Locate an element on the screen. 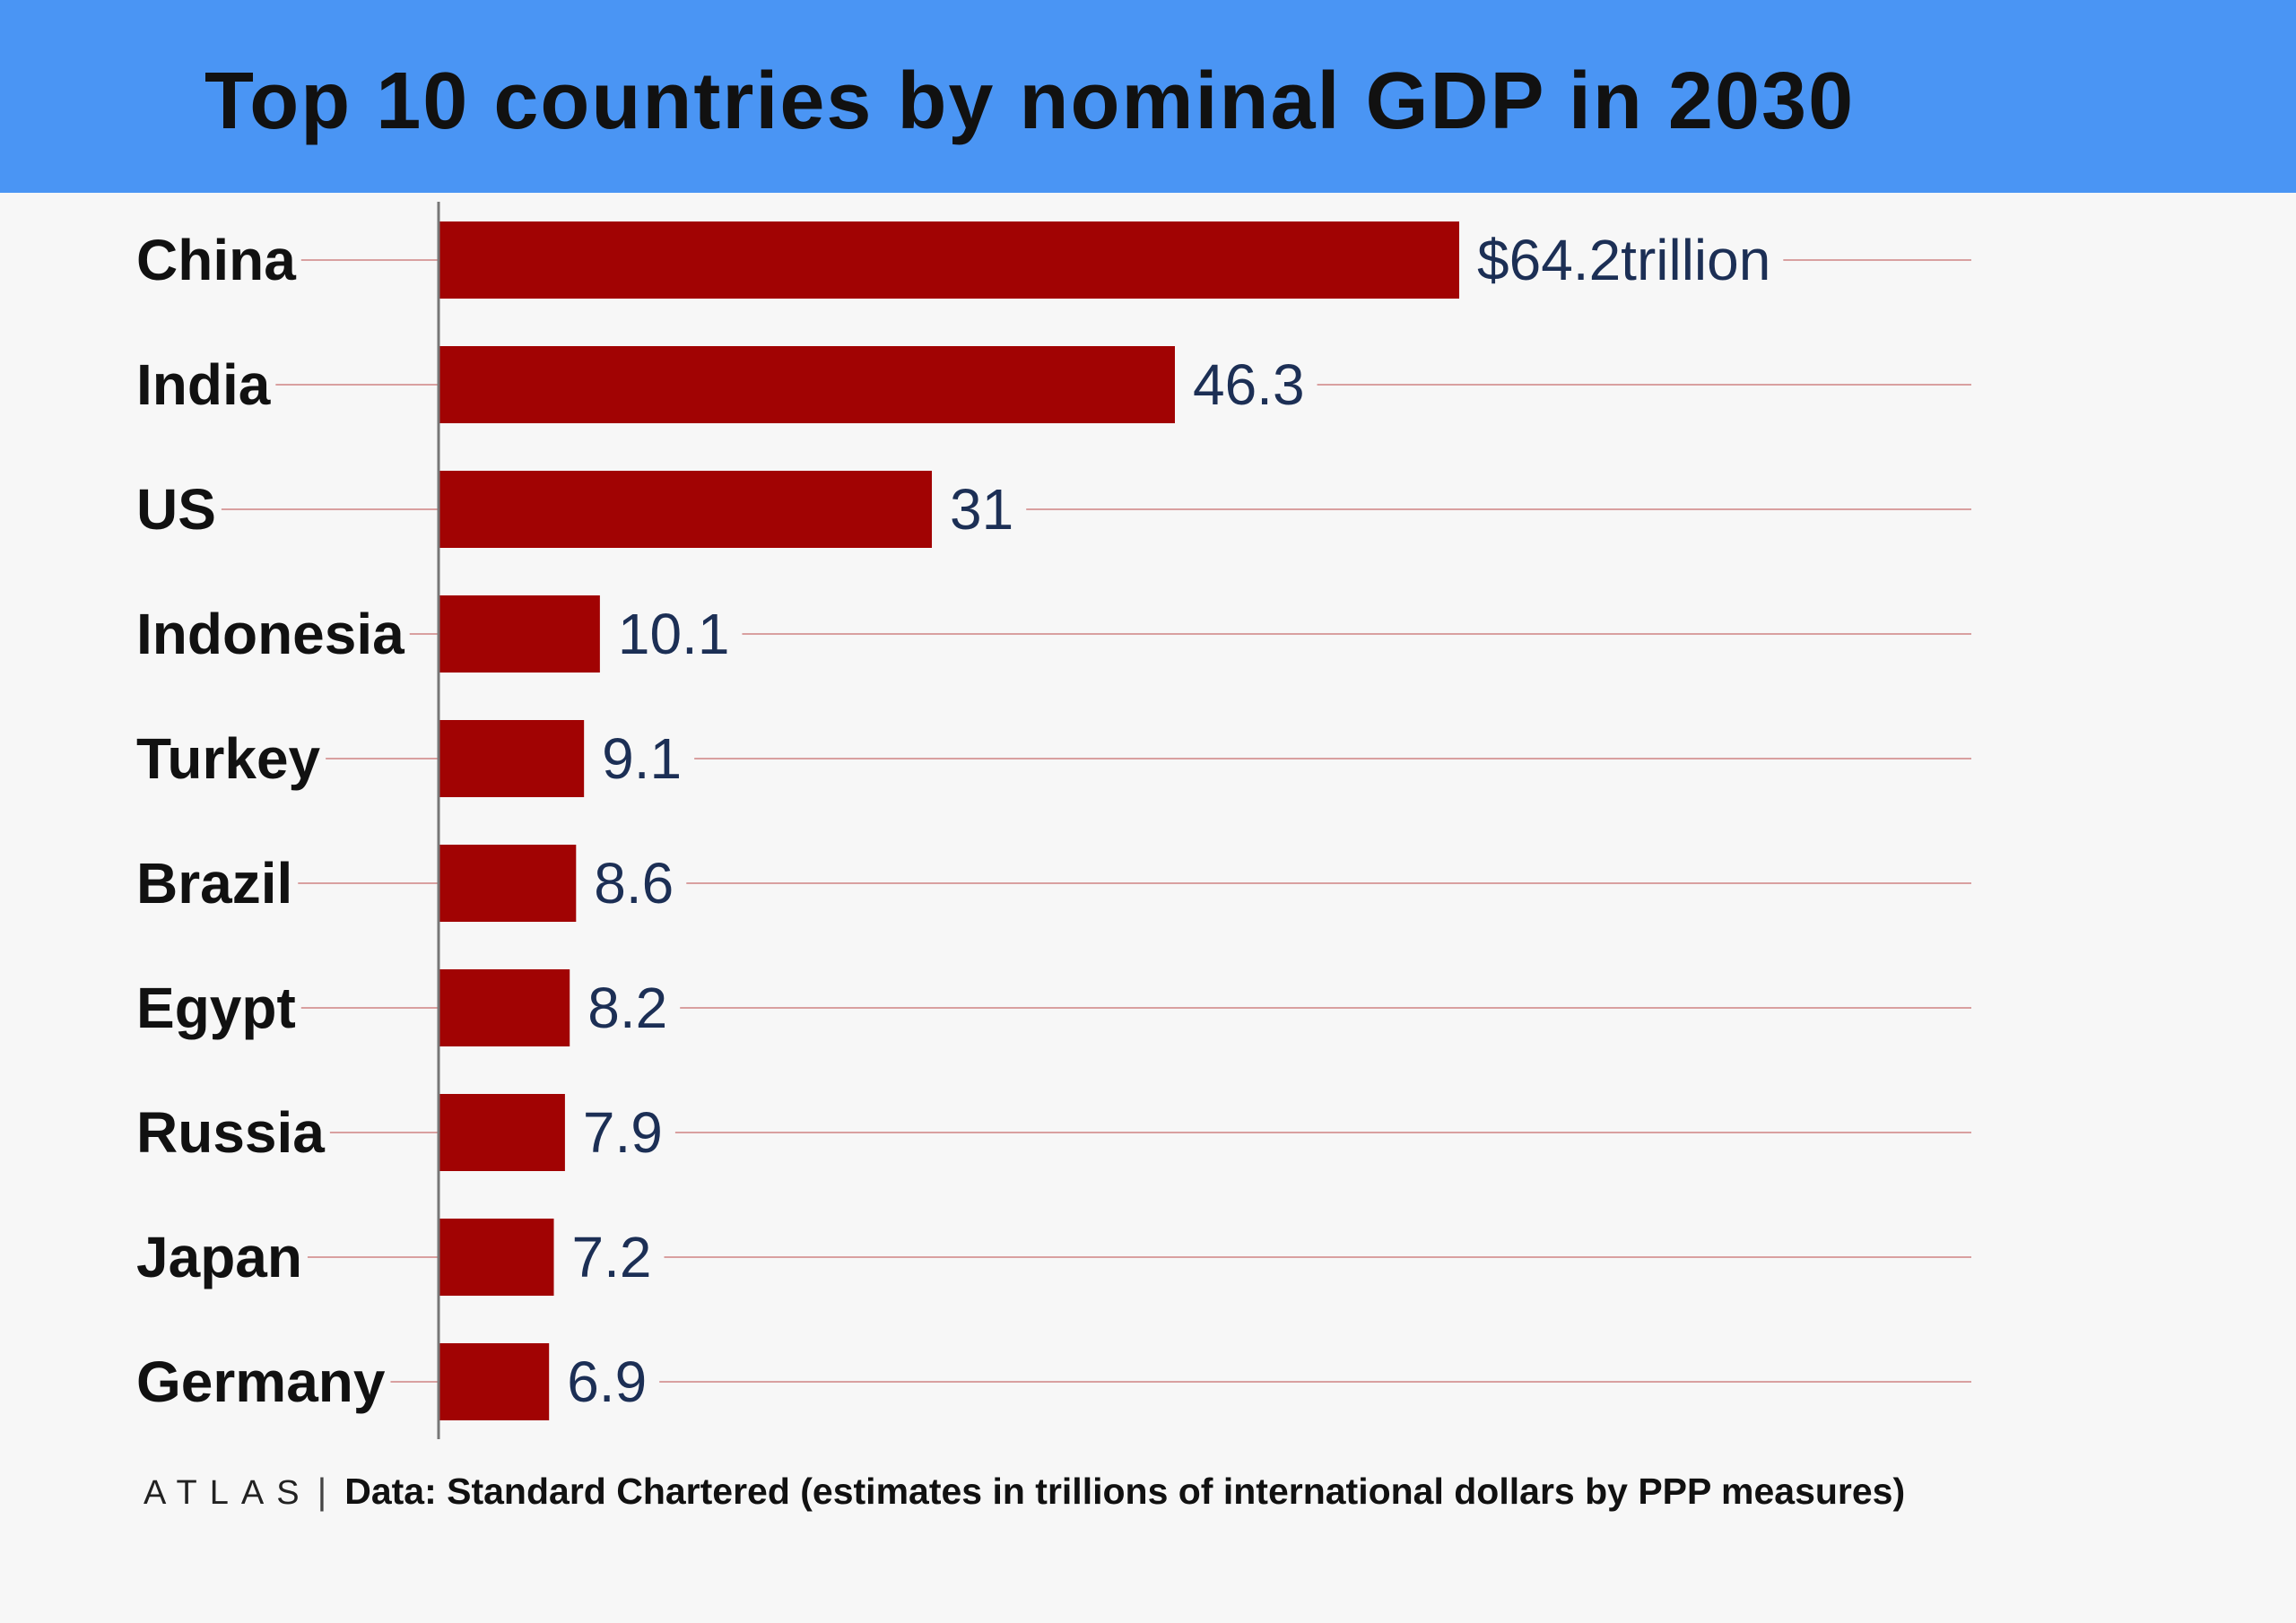 The height and width of the screenshot is (1623, 2296). value-label: 6.9 is located at coordinates (607, 1382).